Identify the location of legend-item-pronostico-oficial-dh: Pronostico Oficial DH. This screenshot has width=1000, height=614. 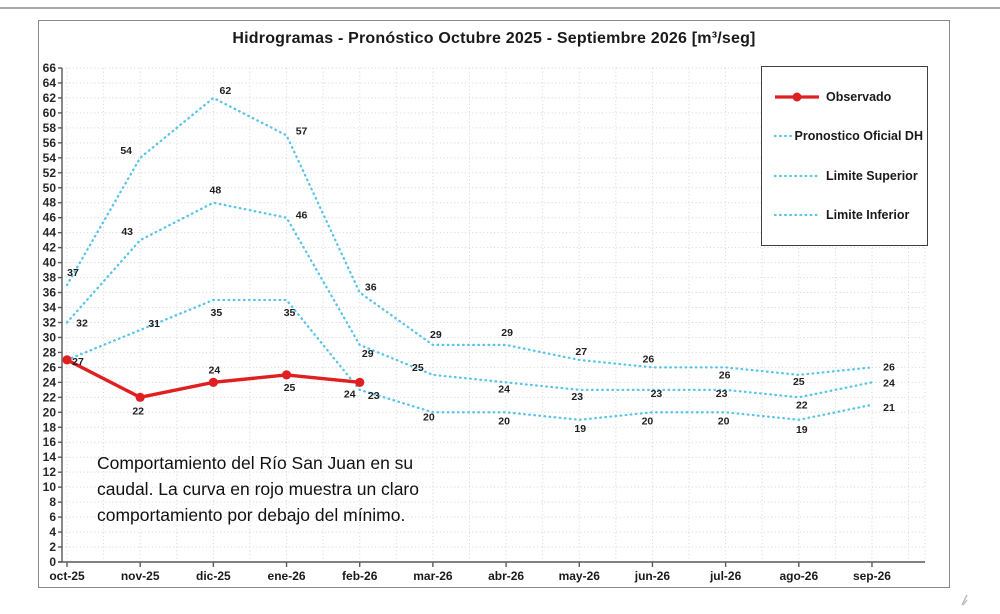
(848, 136).